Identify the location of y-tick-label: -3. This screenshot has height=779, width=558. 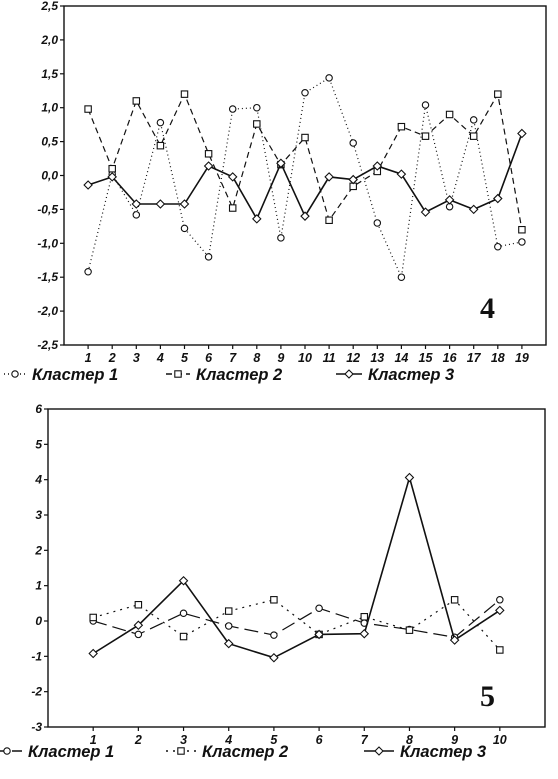
(36, 727).